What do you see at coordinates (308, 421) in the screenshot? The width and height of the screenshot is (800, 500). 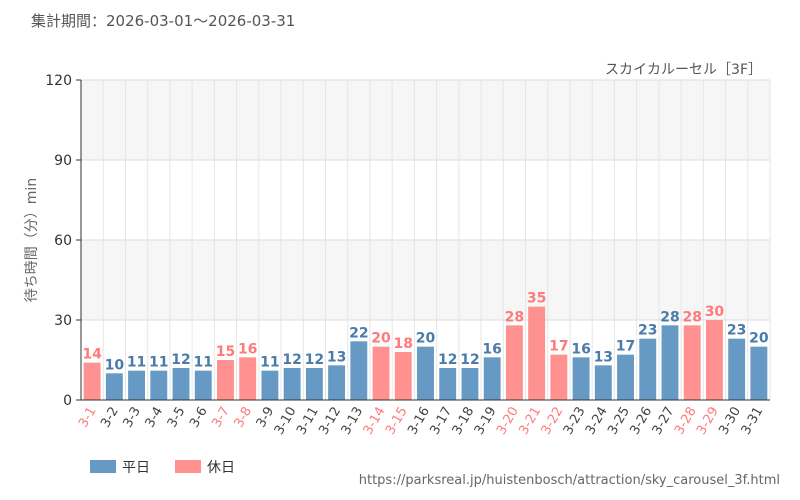 I see `x-tick-label: 3-11` at bounding box center [308, 421].